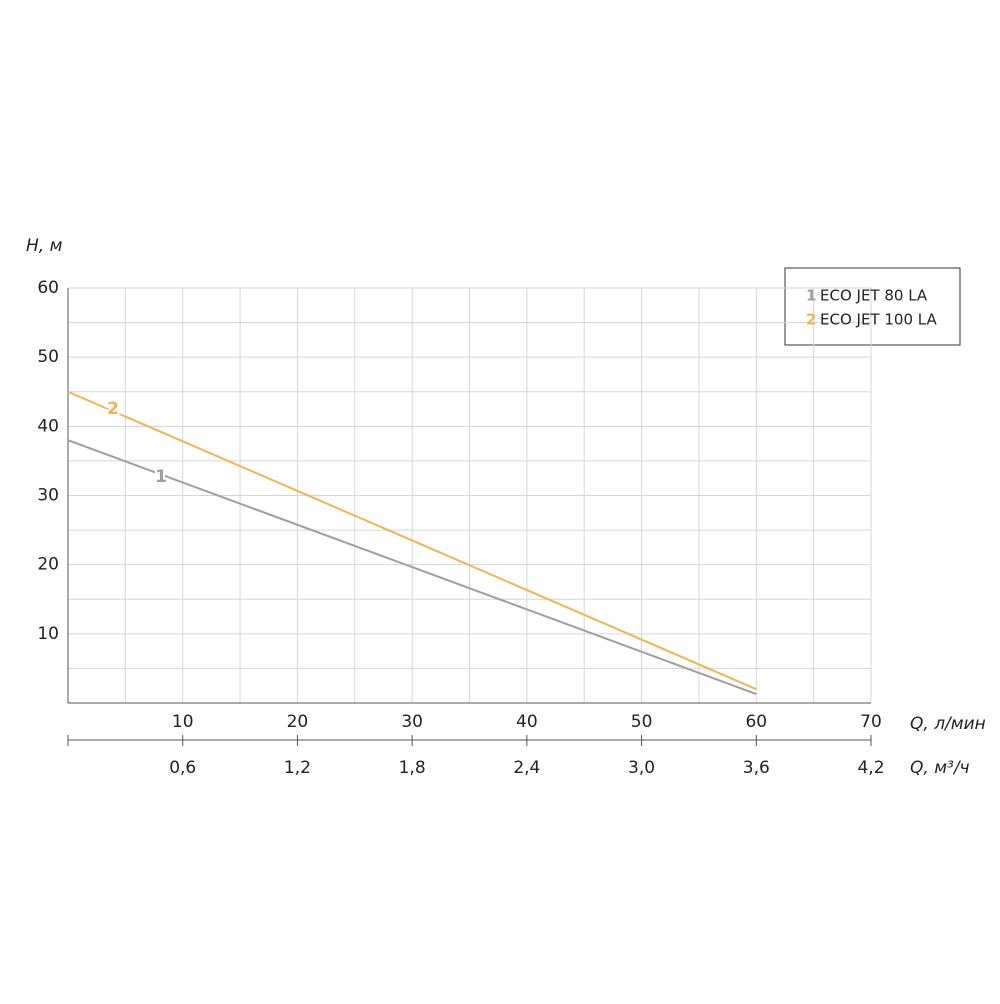 The width and height of the screenshot is (1000, 1004). I want to click on x-tick-label: 70, so click(871, 722).